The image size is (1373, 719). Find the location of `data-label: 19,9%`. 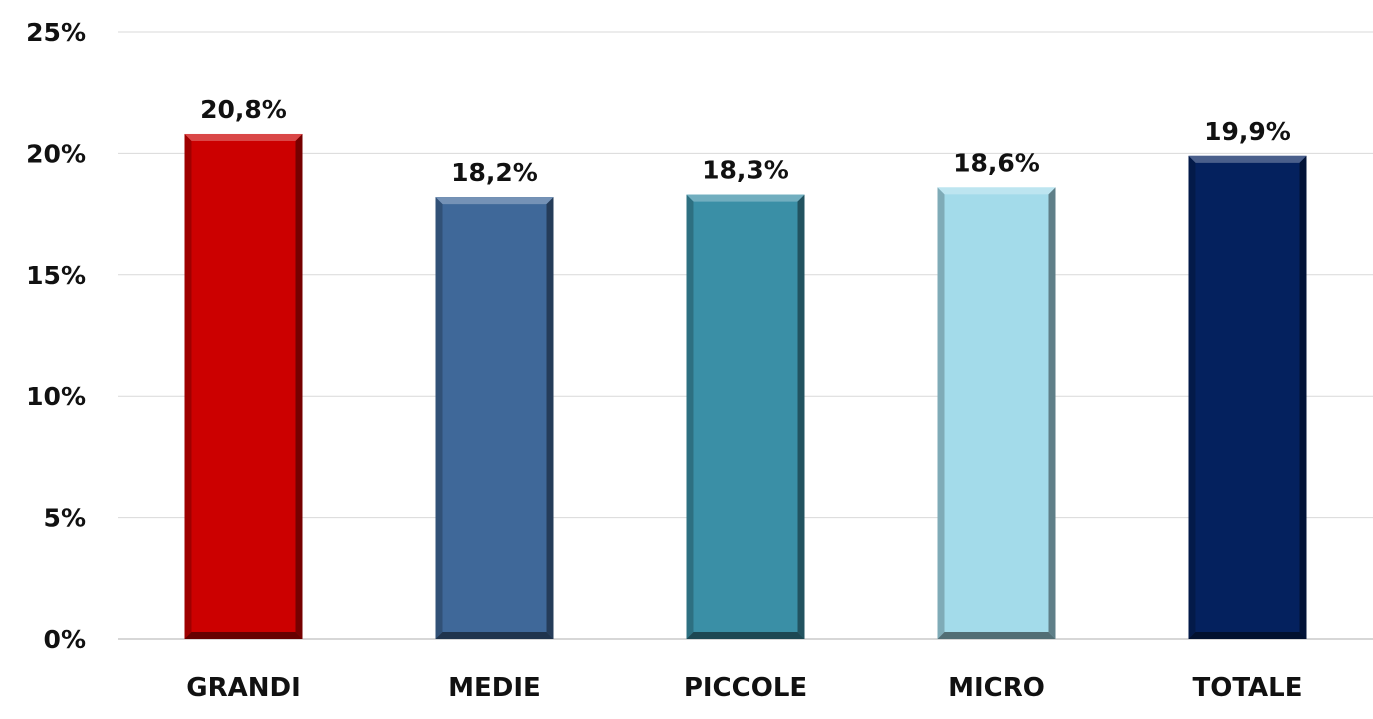

data-label: 19,9% is located at coordinates (1247, 131).